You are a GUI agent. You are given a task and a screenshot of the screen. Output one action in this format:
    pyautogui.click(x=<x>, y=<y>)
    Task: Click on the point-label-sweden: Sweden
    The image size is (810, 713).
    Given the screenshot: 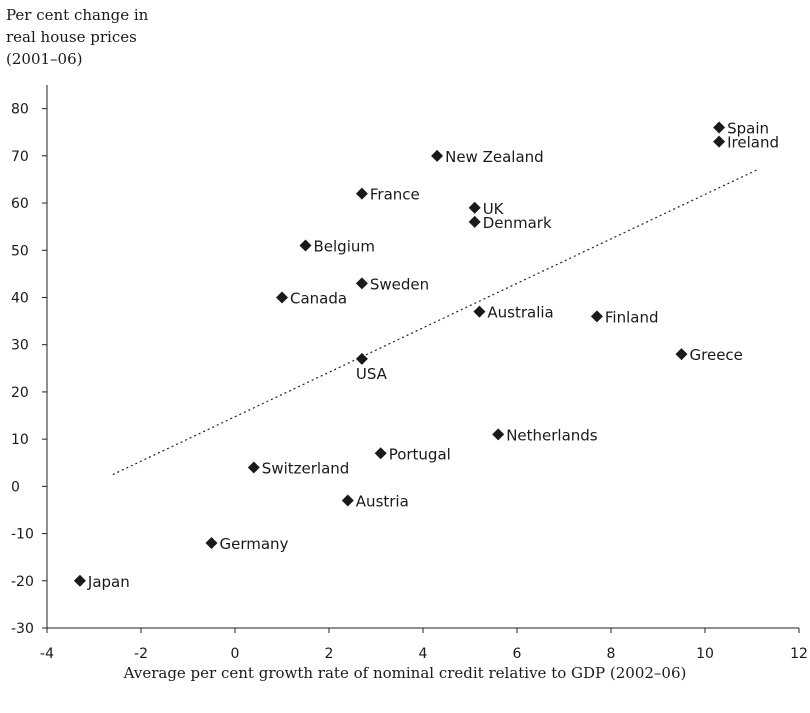 What is the action you would take?
    pyautogui.click(x=399, y=284)
    